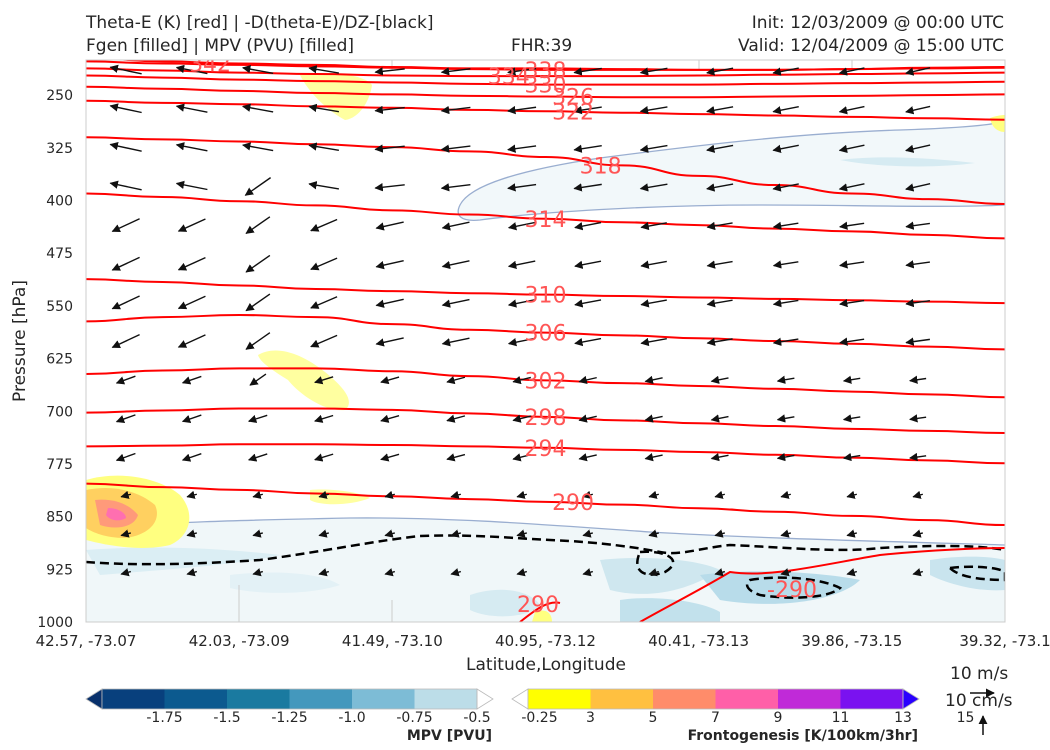 The height and width of the screenshot is (750, 1050). I want to click on theta-e-label: 342, so click(210, 65).